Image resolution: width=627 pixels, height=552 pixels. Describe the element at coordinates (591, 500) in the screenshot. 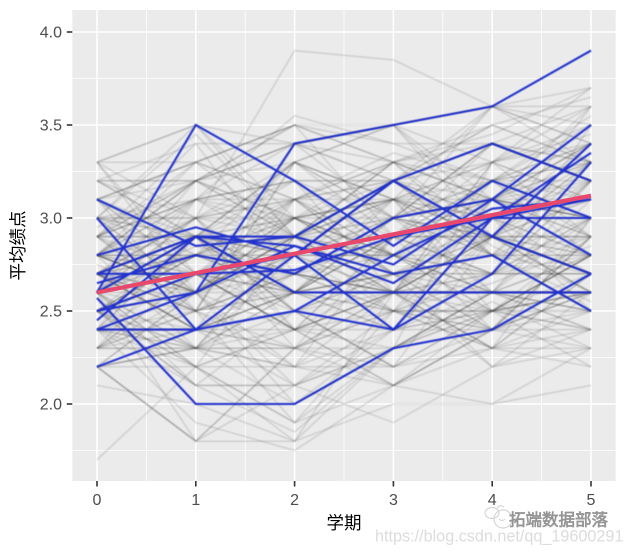

I see `svg-text: 5` at that location.